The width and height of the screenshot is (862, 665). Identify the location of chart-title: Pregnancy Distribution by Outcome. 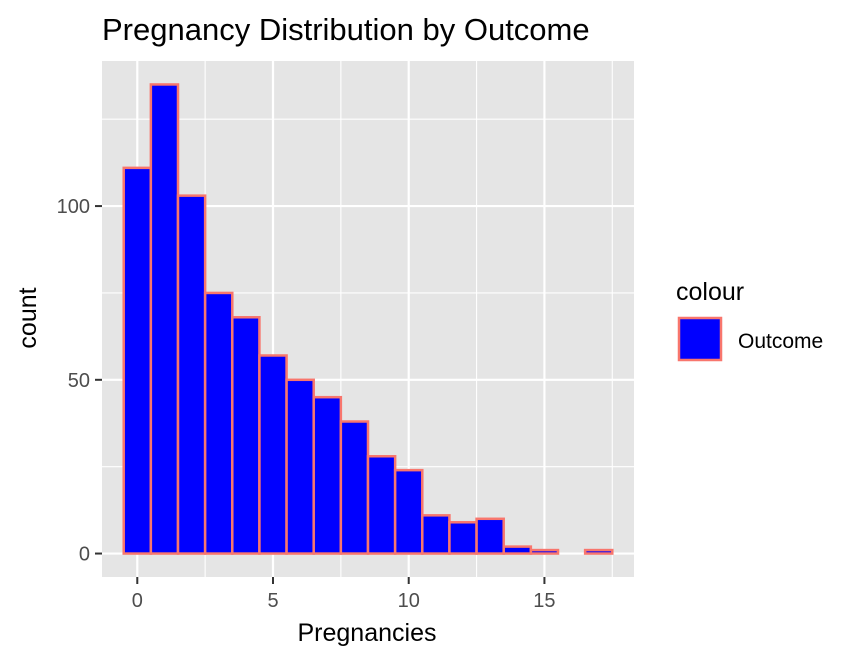
(346, 29).